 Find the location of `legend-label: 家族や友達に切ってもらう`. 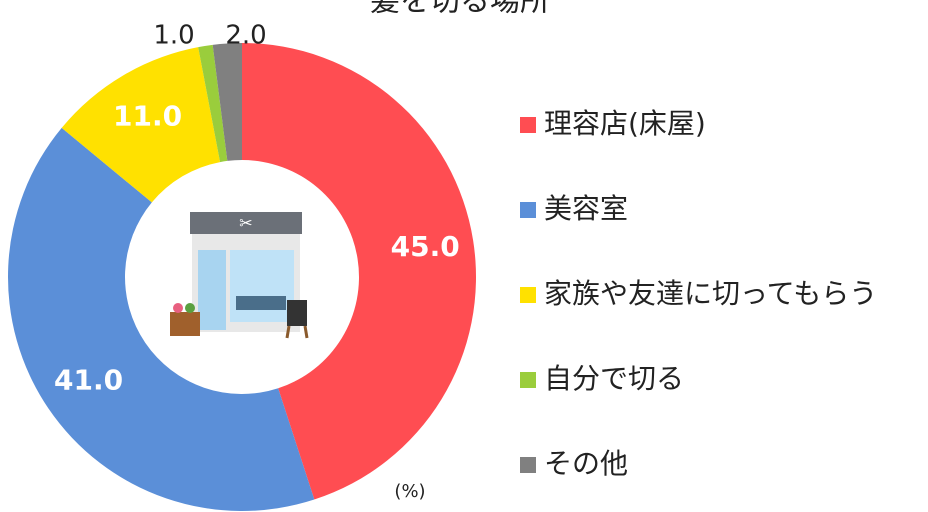

legend-label: 家族や友達に切ってもらう is located at coordinates (710, 293).